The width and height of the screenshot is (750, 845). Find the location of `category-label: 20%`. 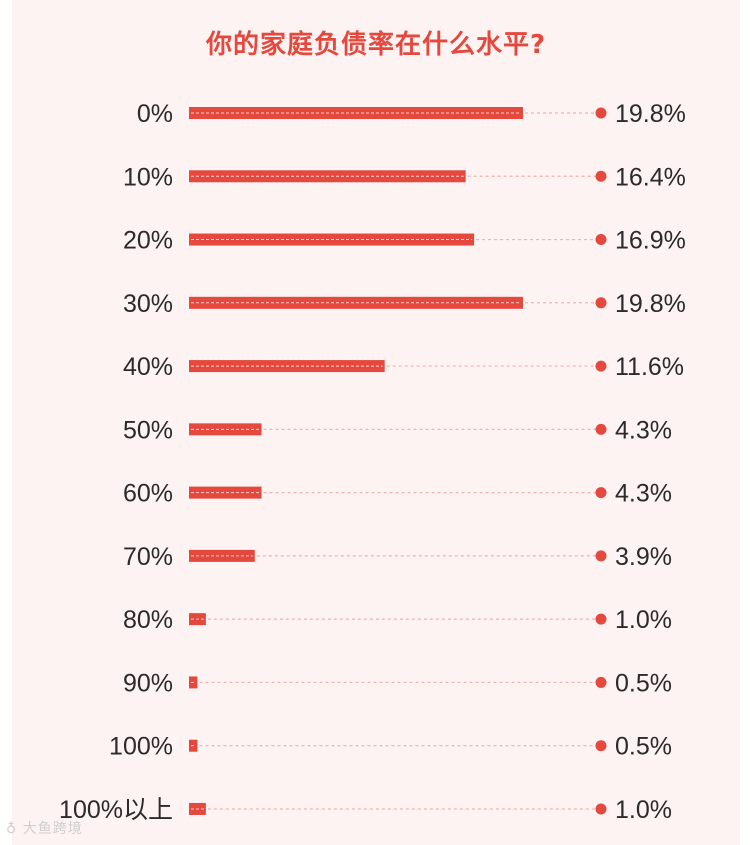

category-label: 20% is located at coordinates (148, 241).